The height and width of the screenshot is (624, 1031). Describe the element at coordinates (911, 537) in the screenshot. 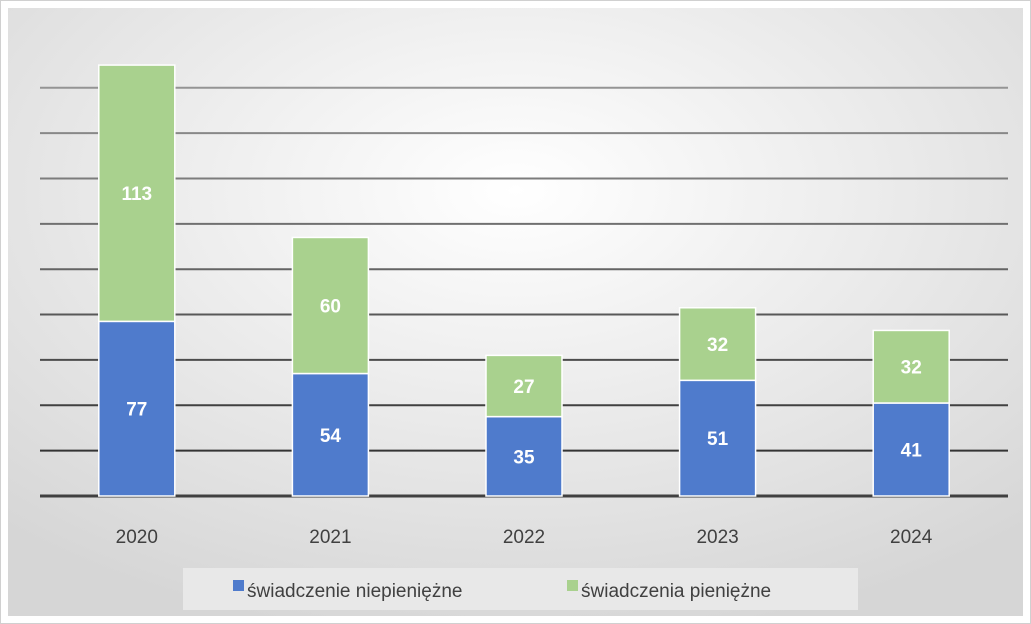

I see `x-tick-label: 2024` at that location.